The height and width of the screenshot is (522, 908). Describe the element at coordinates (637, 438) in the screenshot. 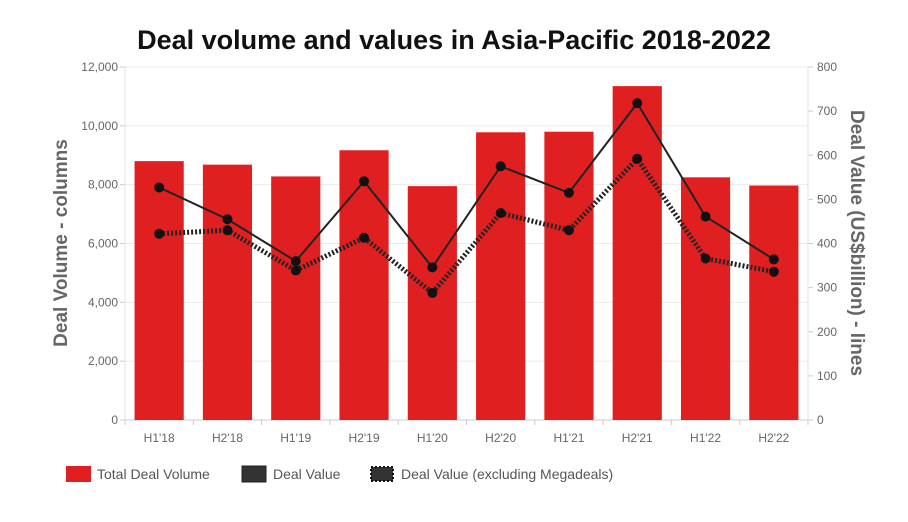

I see `x-tick-label: H2'21` at that location.